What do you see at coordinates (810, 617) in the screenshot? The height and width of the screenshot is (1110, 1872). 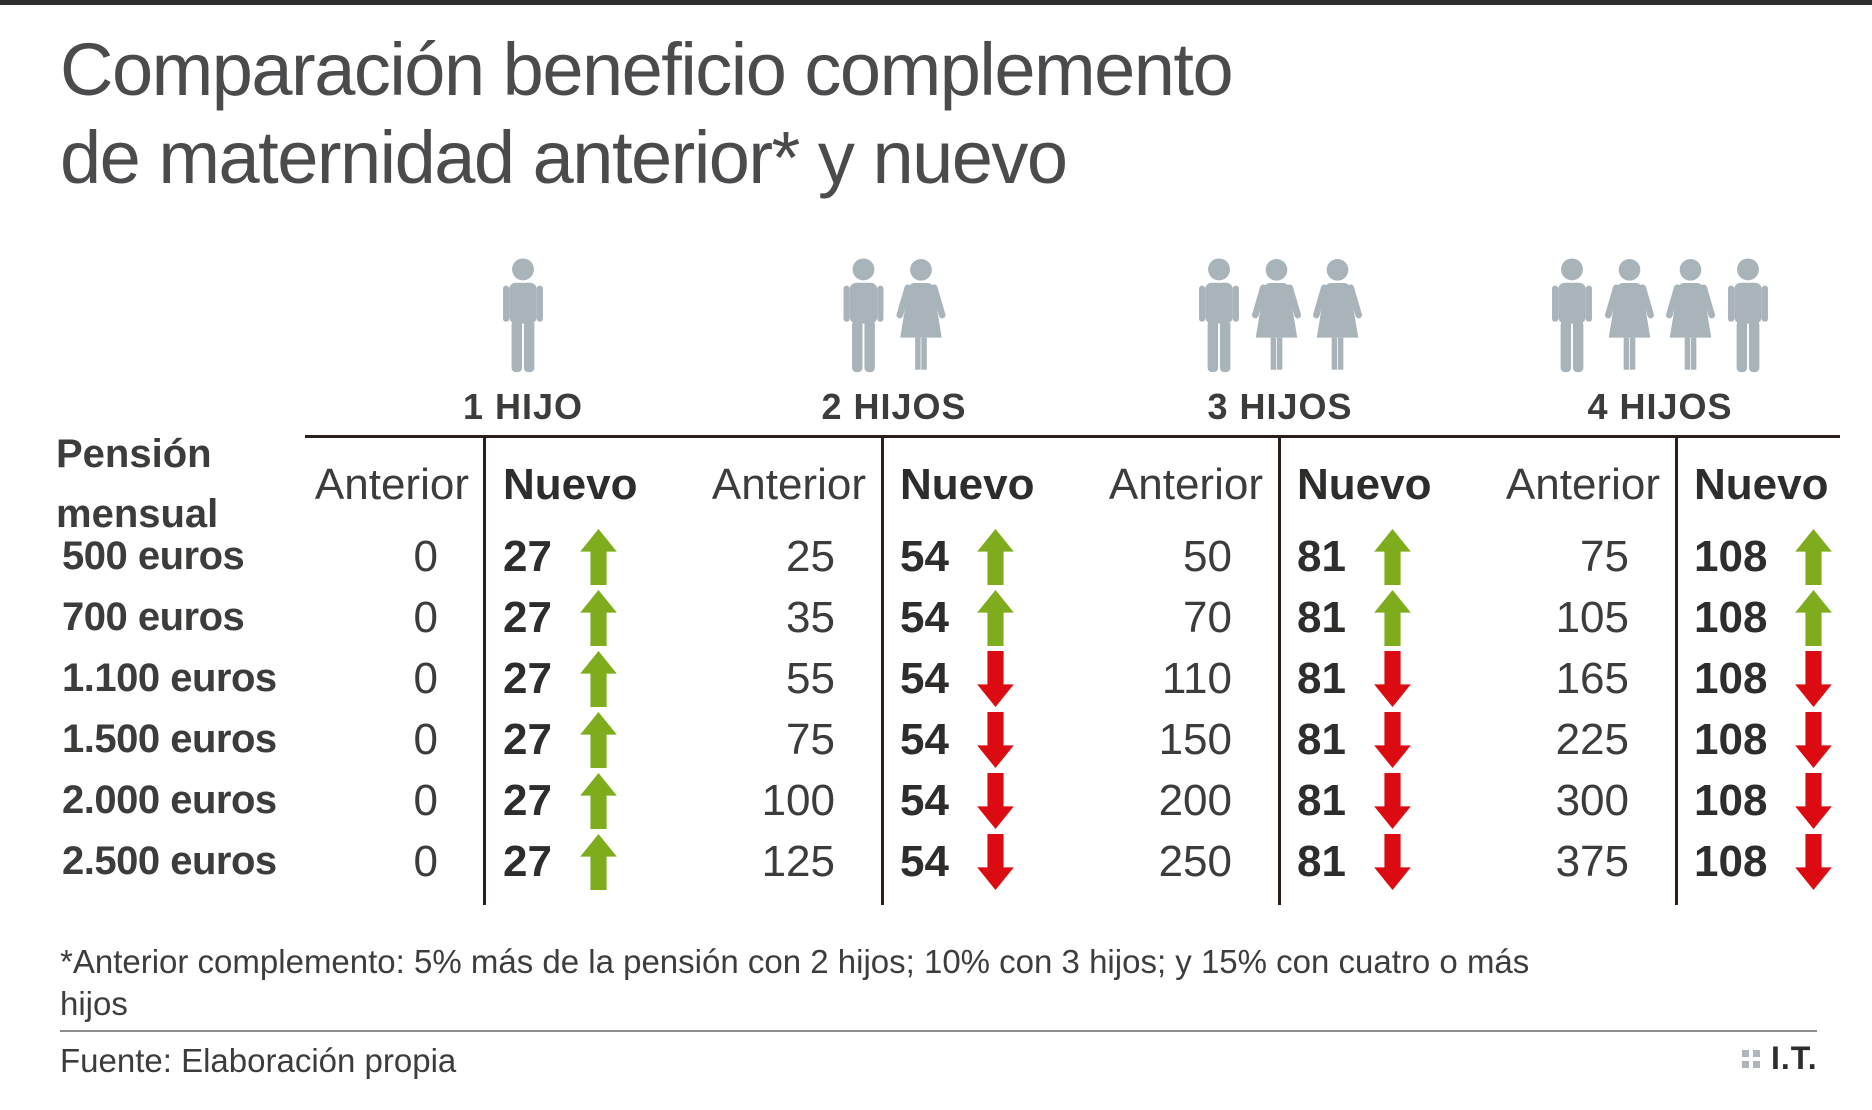 I see `anterior-value: 35` at bounding box center [810, 617].